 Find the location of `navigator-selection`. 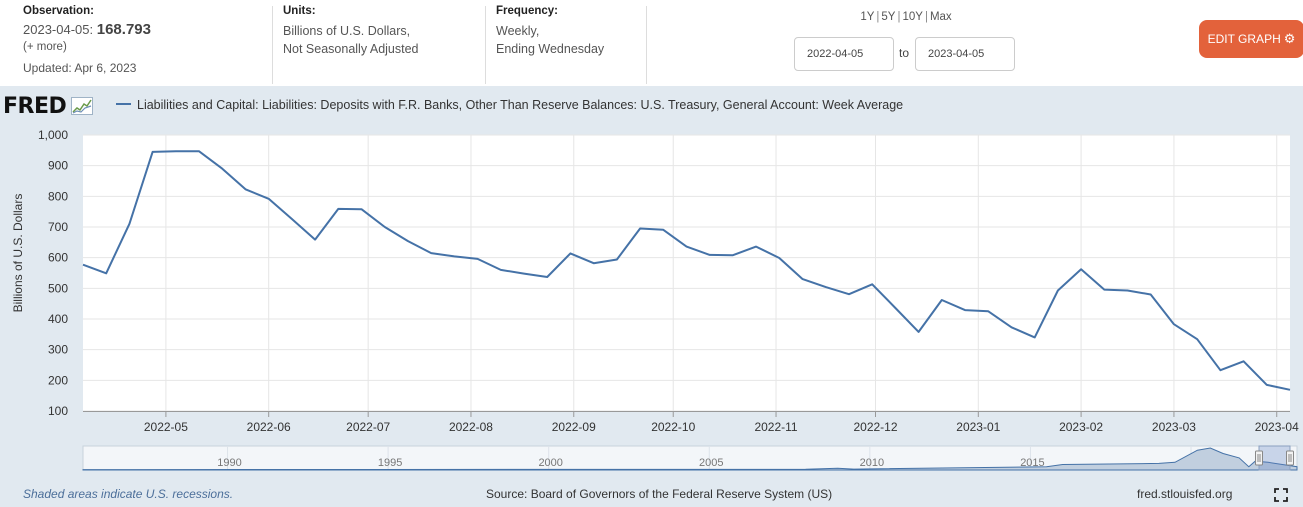

navigator-selection is located at coordinates (1274, 458).